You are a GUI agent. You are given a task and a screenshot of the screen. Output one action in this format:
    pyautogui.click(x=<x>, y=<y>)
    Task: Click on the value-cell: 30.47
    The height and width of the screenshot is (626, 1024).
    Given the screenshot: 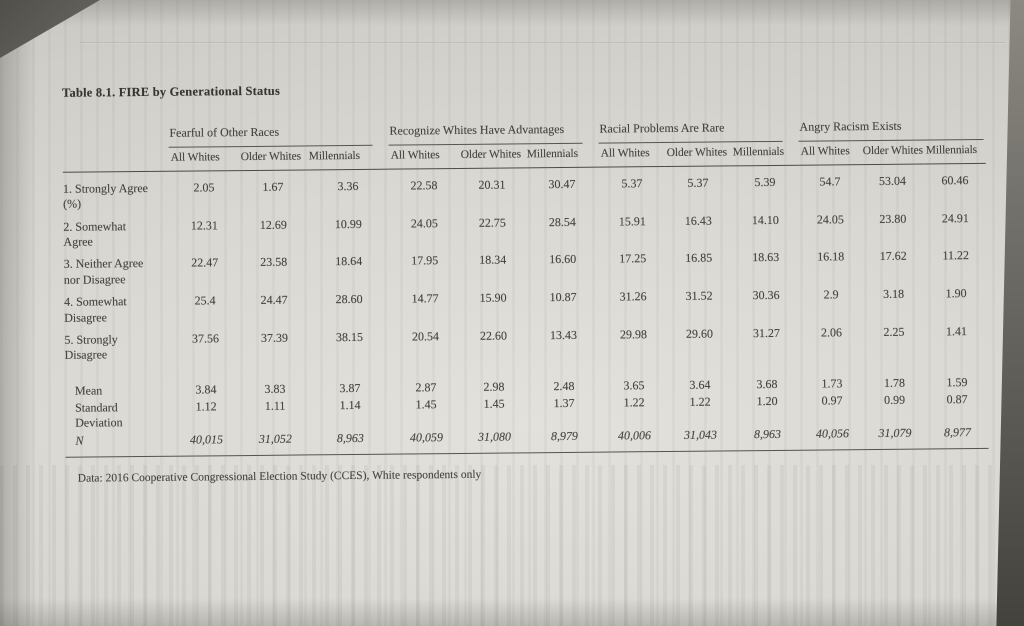 What is the action you would take?
    pyautogui.click(x=562, y=184)
    